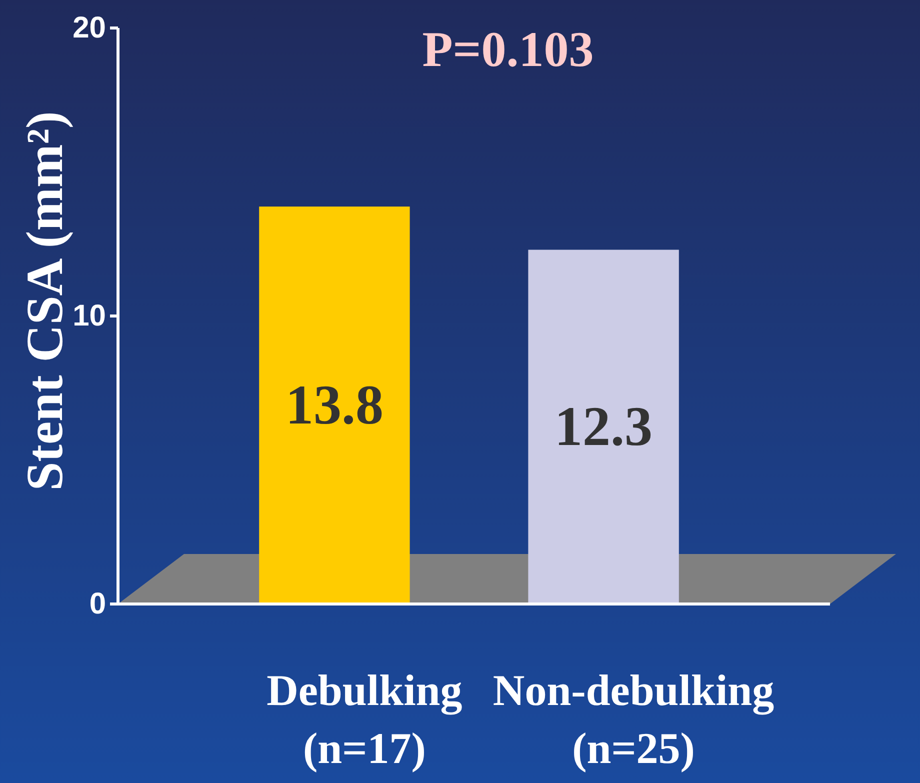 This screenshot has height=783, width=920. What do you see at coordinates (334, 405) in the screenshot?
I see `data-label: 13.8` at bounding box center [334, 405].